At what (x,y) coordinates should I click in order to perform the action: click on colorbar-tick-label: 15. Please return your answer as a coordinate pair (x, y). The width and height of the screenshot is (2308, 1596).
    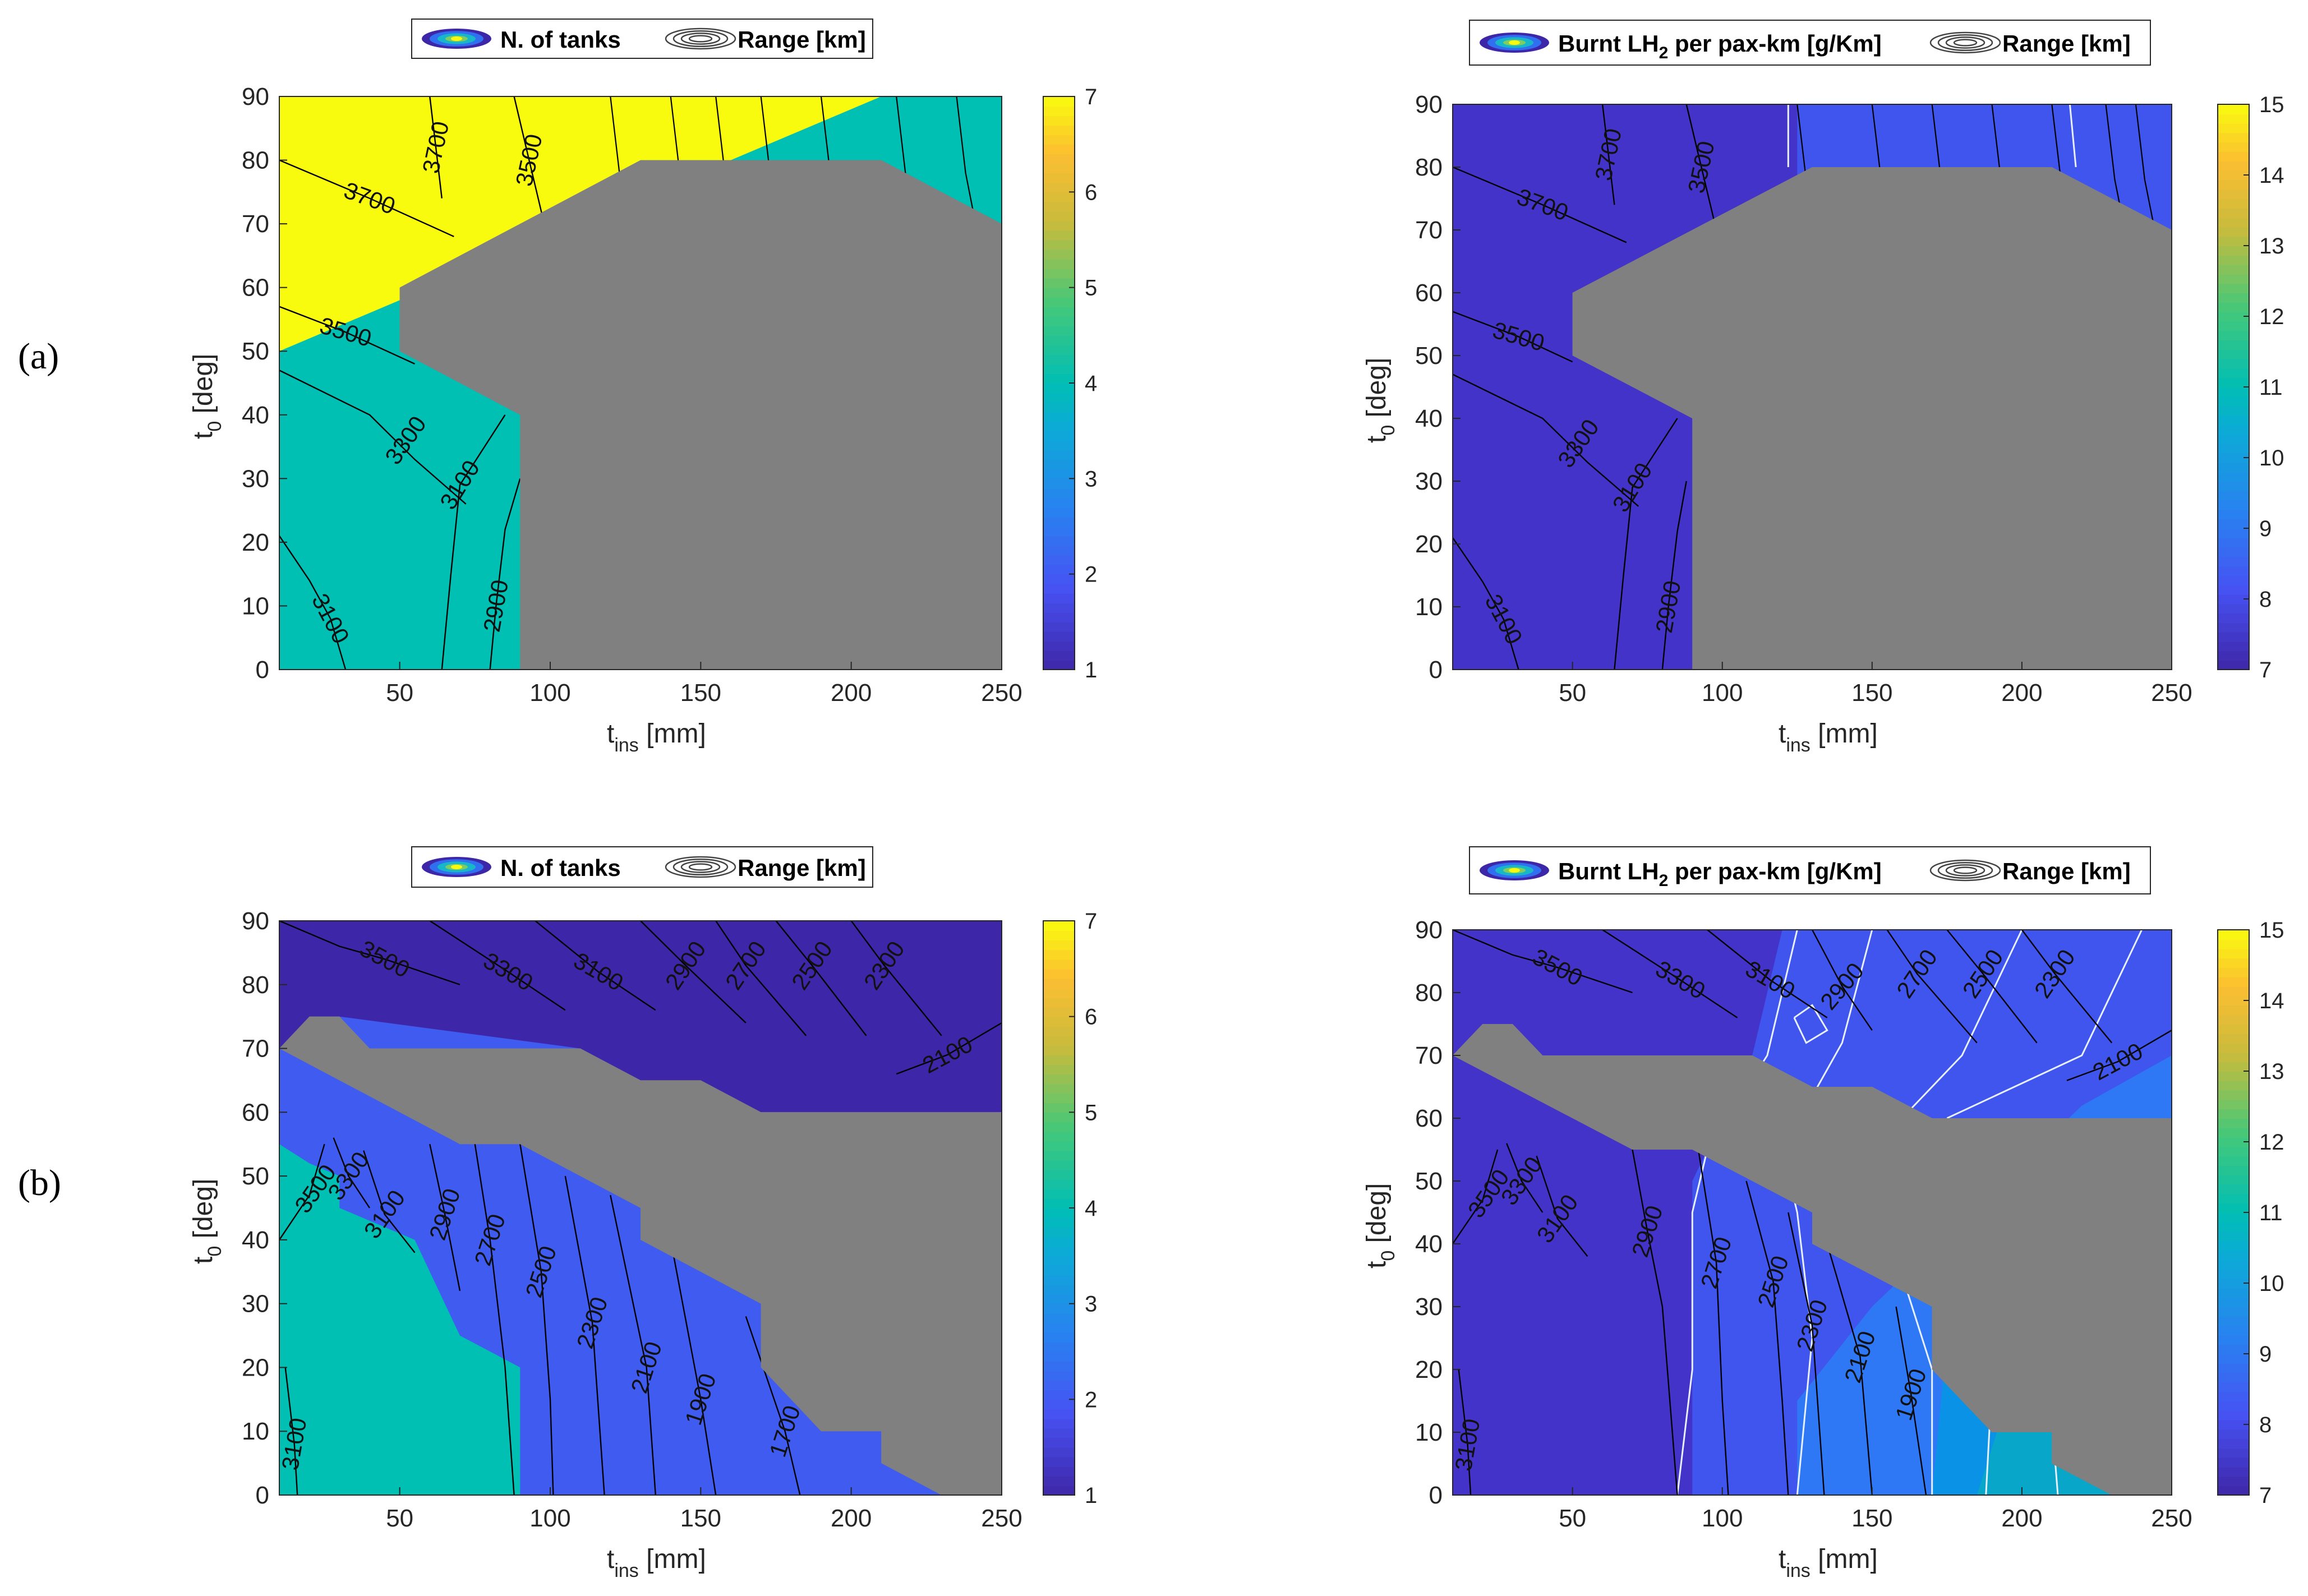
    Looking at the image, I should click on (2271, 105).